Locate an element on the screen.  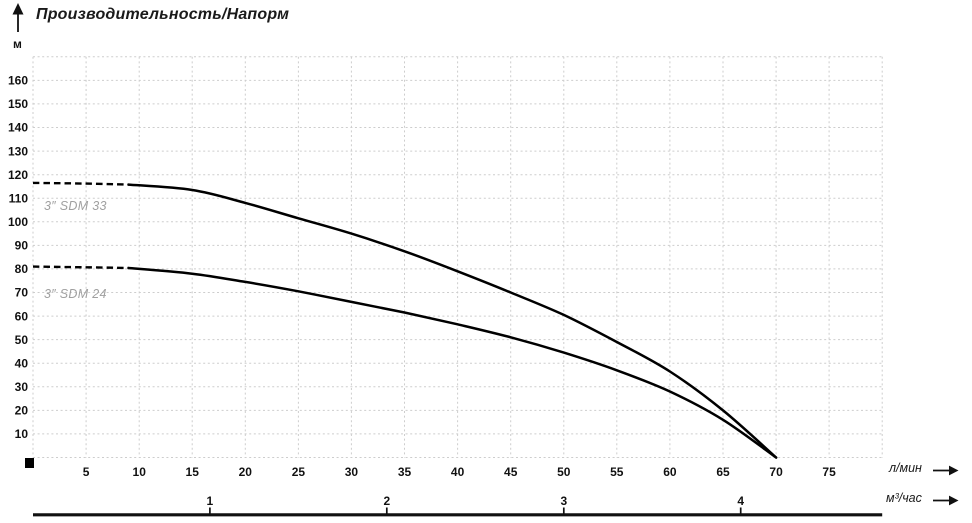
x-axis-lmin-tick-label: 20 is located at coordinates (246, 472).